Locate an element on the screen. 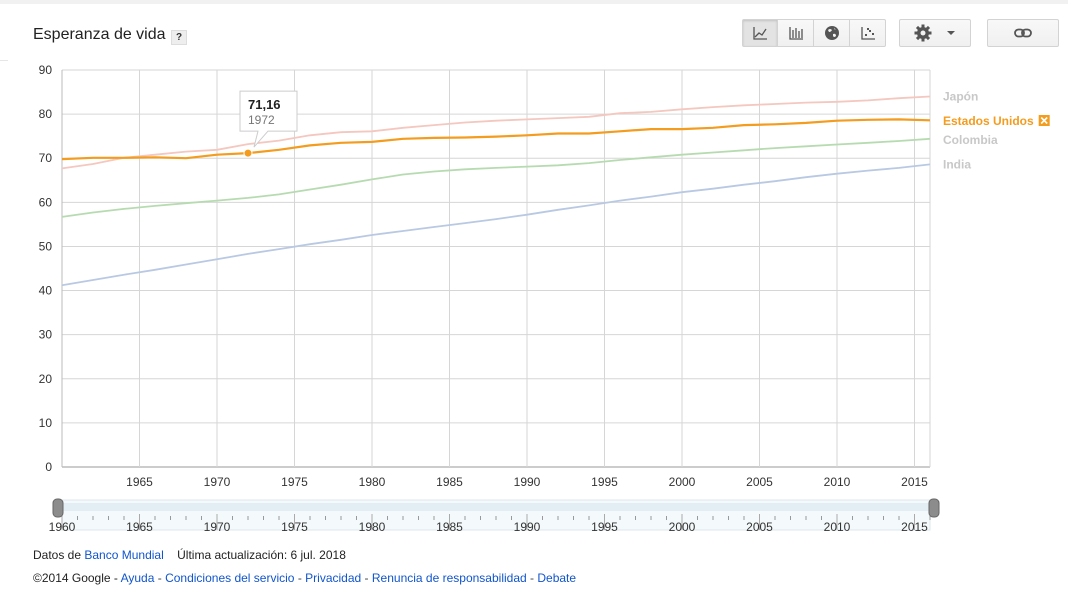 The image size is (1068, 593). scatter-chart-icon is located at coordinates (867, 33).